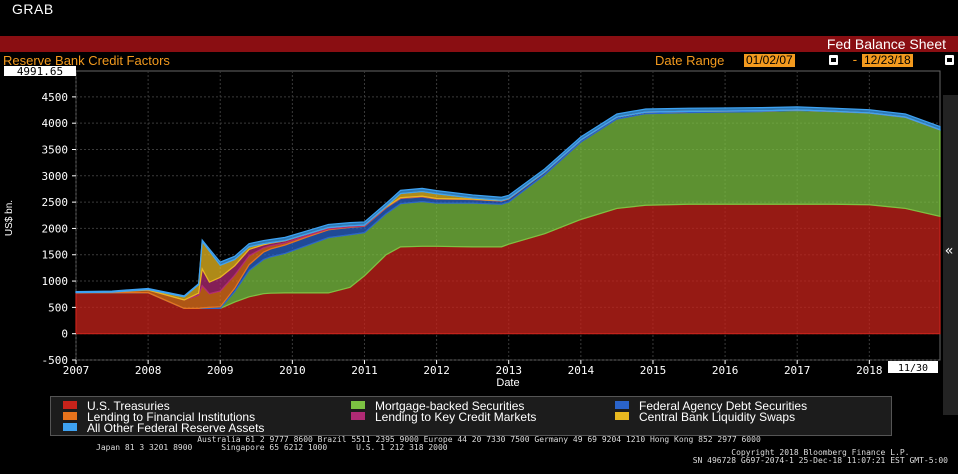 The width and height of the screenshot is (958, 474). Describe the element at coordinates (690, 60) in the screenshot. I see `date-range-label: Date Range` at that location.